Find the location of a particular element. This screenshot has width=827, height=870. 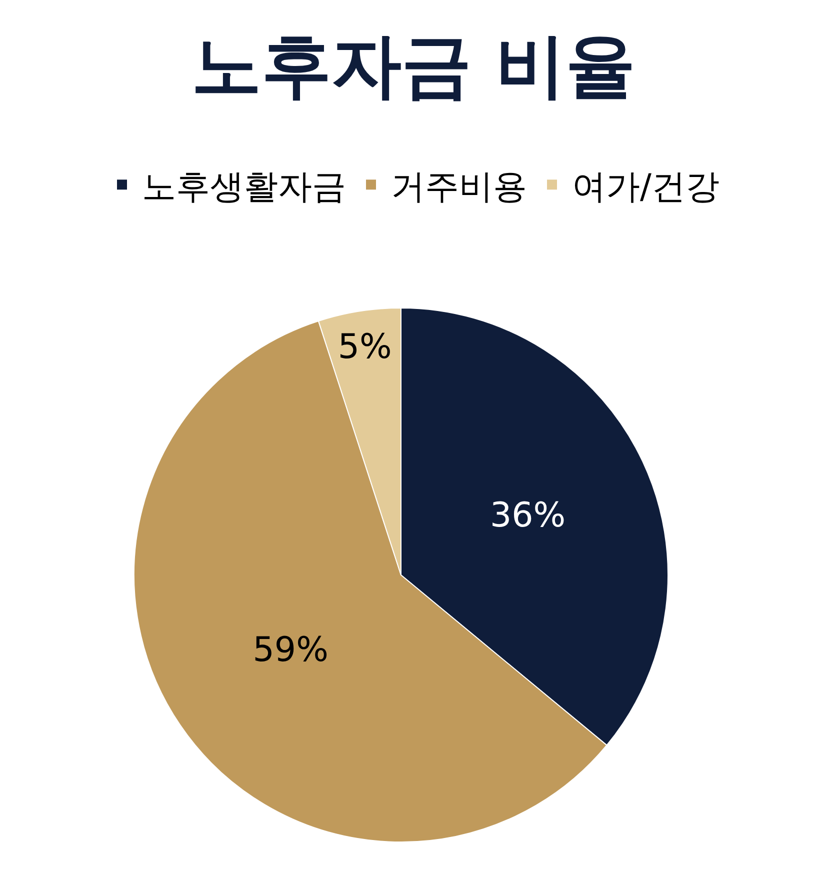

legend-label: 거주비용 is located at coordinates (459, 186).